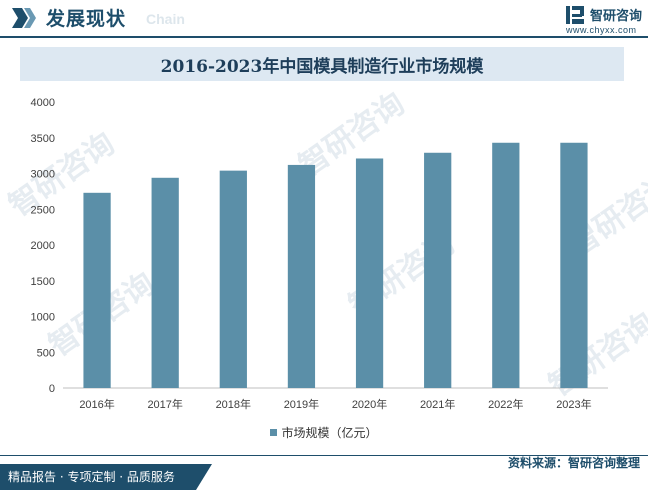  I want to click on y-tick-label: 3500, so click(43, 139).